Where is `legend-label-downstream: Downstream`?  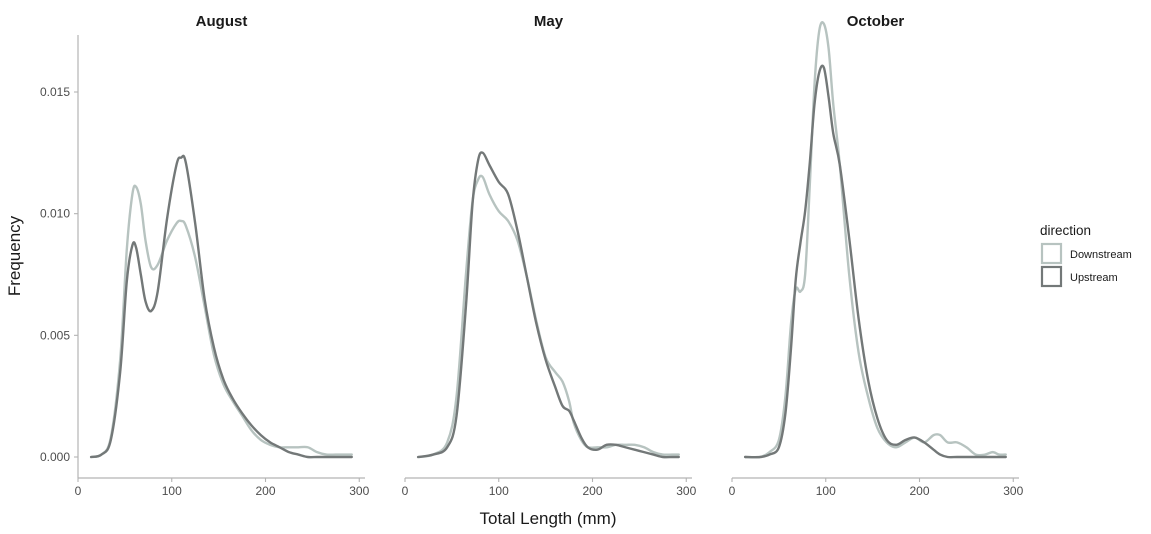 legend-label-downstream: Downstream is located at coordinates (1101, 255).